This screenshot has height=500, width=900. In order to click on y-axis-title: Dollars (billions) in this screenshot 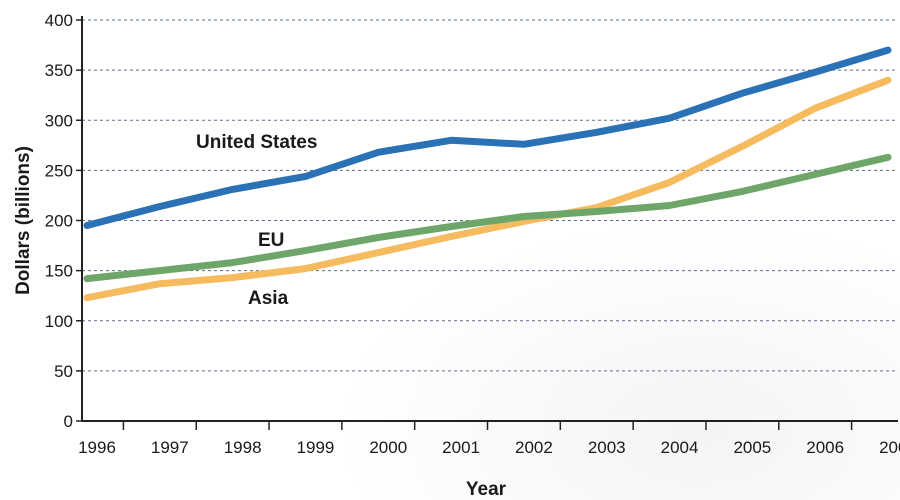, I will do `click(23, 220)`.